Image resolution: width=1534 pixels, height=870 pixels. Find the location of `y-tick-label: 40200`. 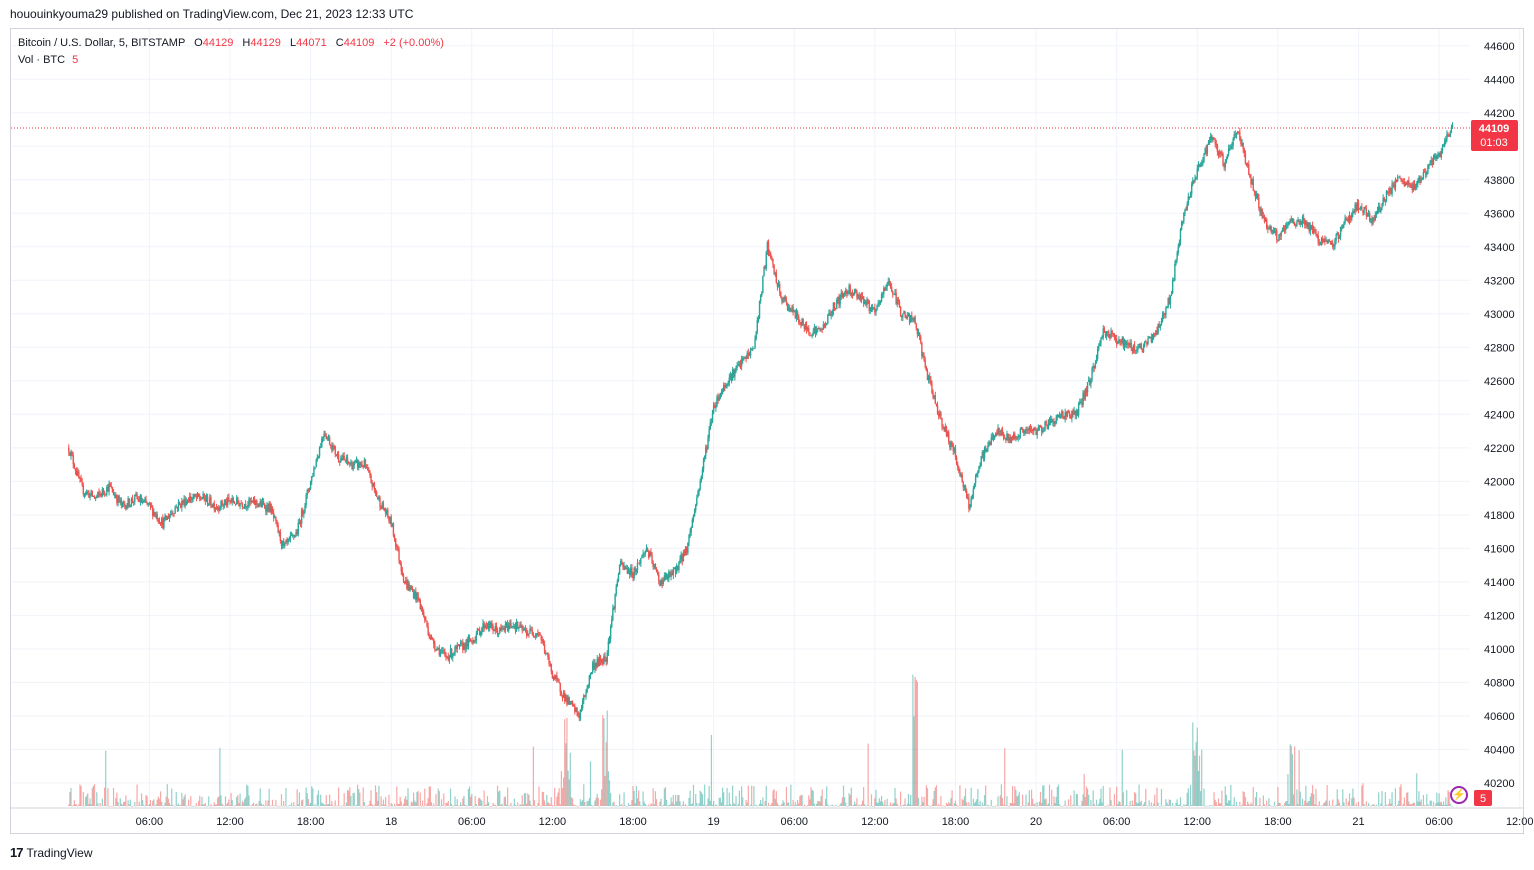

y-tick-label: 40200 is located at coordinates (1499, 784).